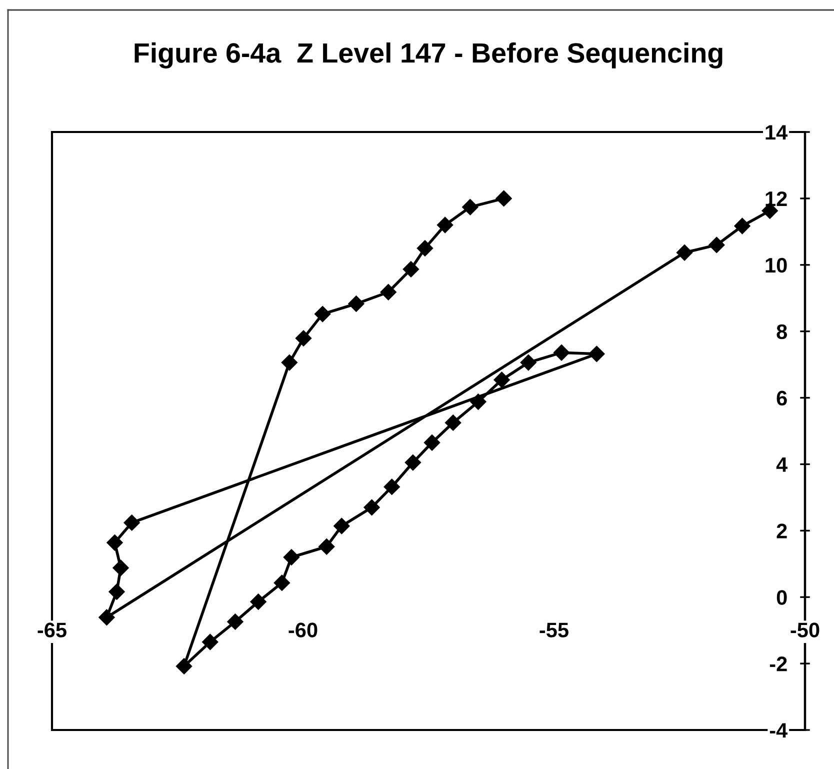  I want to click on y-tick-label: -4, so click(779, 730).